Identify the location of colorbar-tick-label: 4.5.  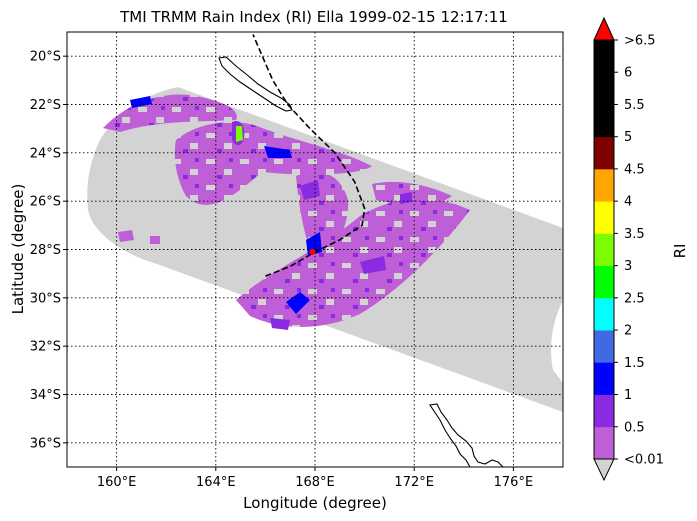
(634, 169).